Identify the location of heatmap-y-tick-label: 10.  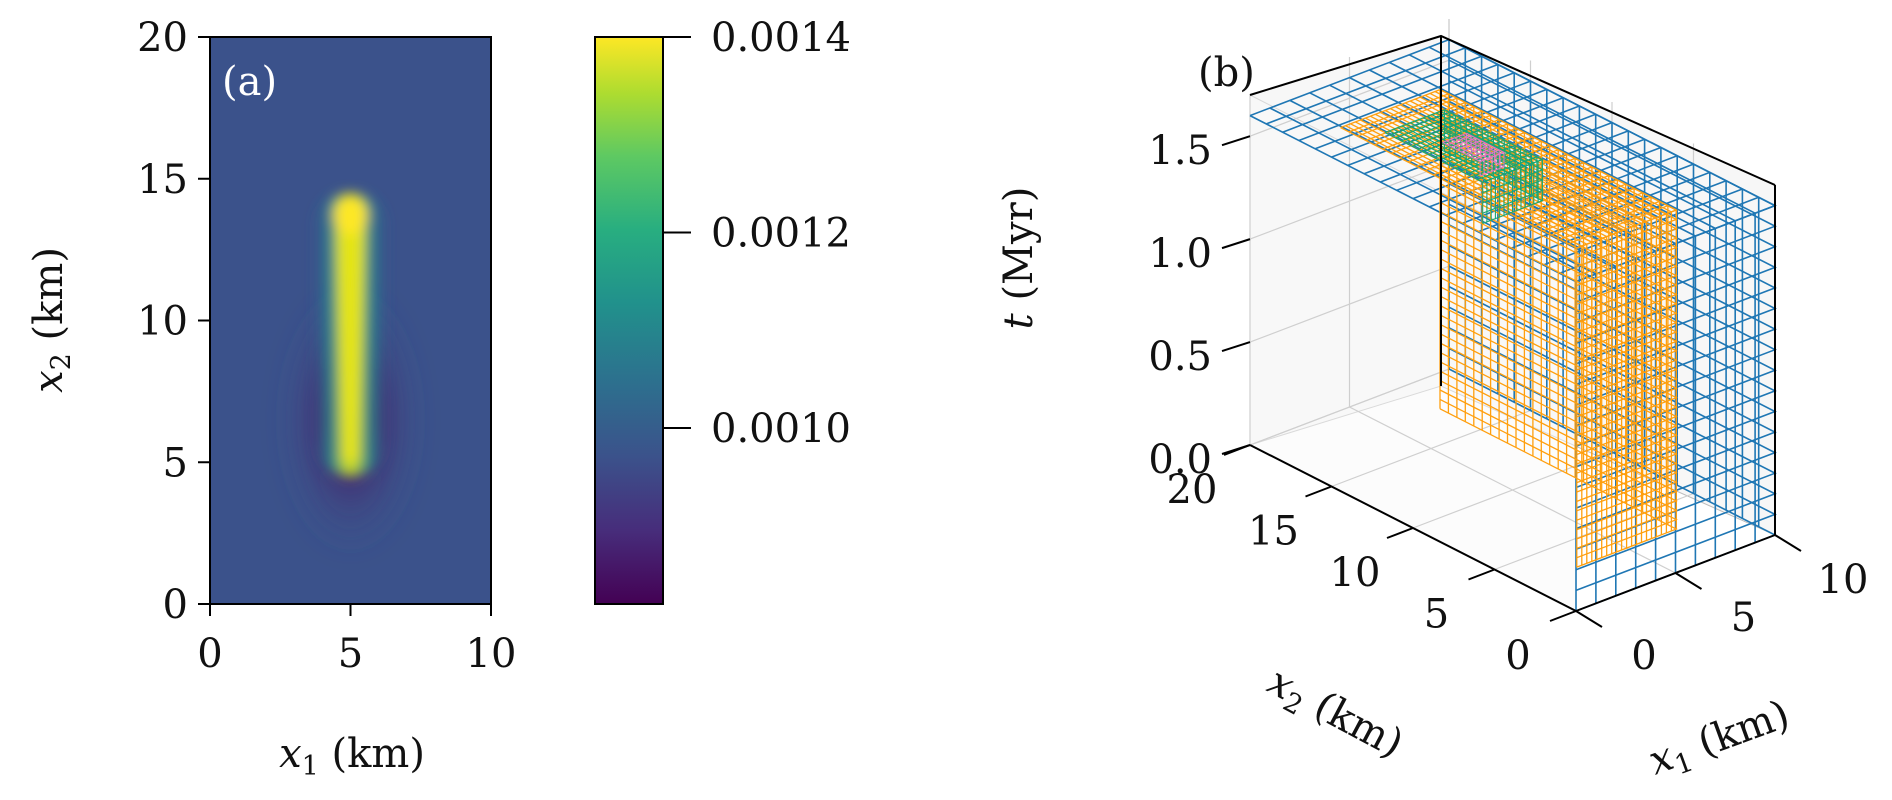
(162, 322).